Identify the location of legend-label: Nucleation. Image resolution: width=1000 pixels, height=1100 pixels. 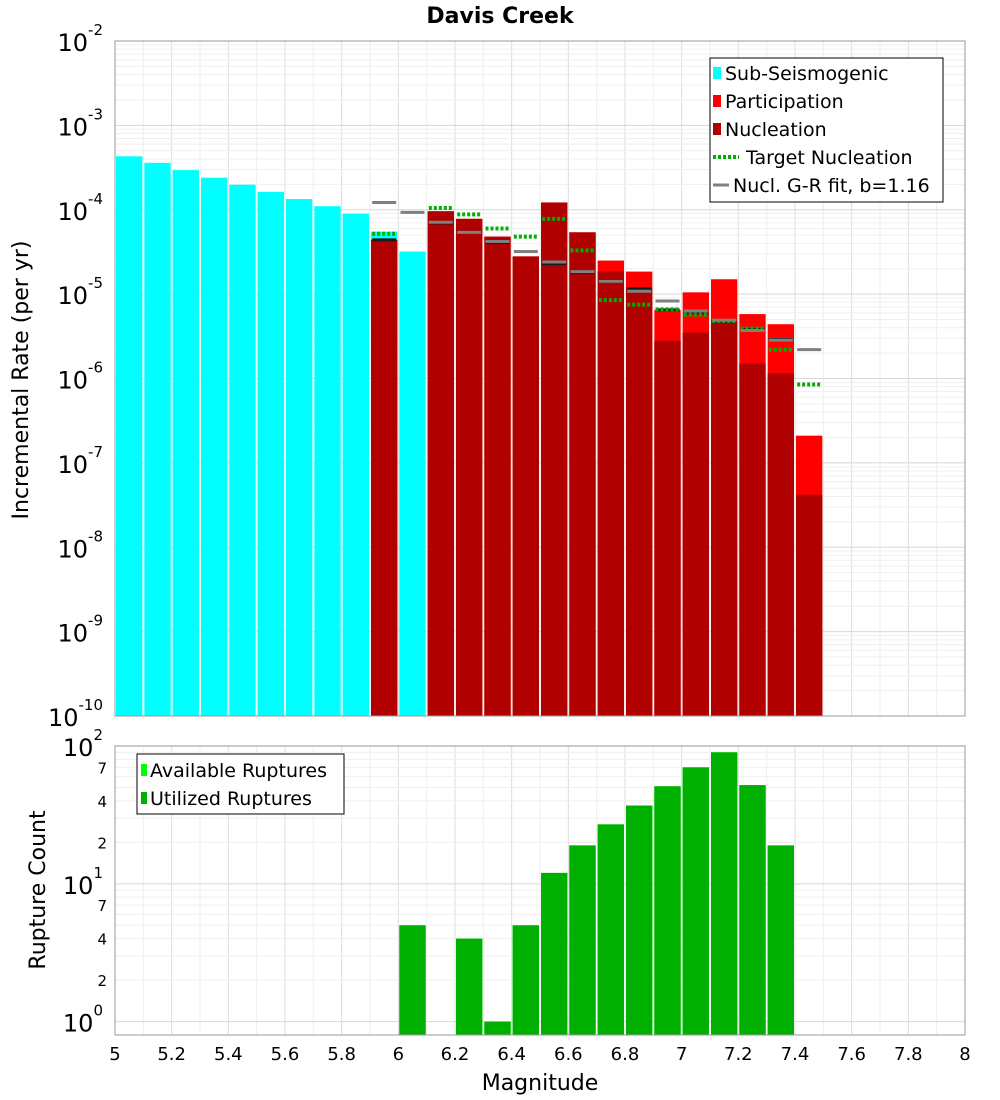
(776, 130).